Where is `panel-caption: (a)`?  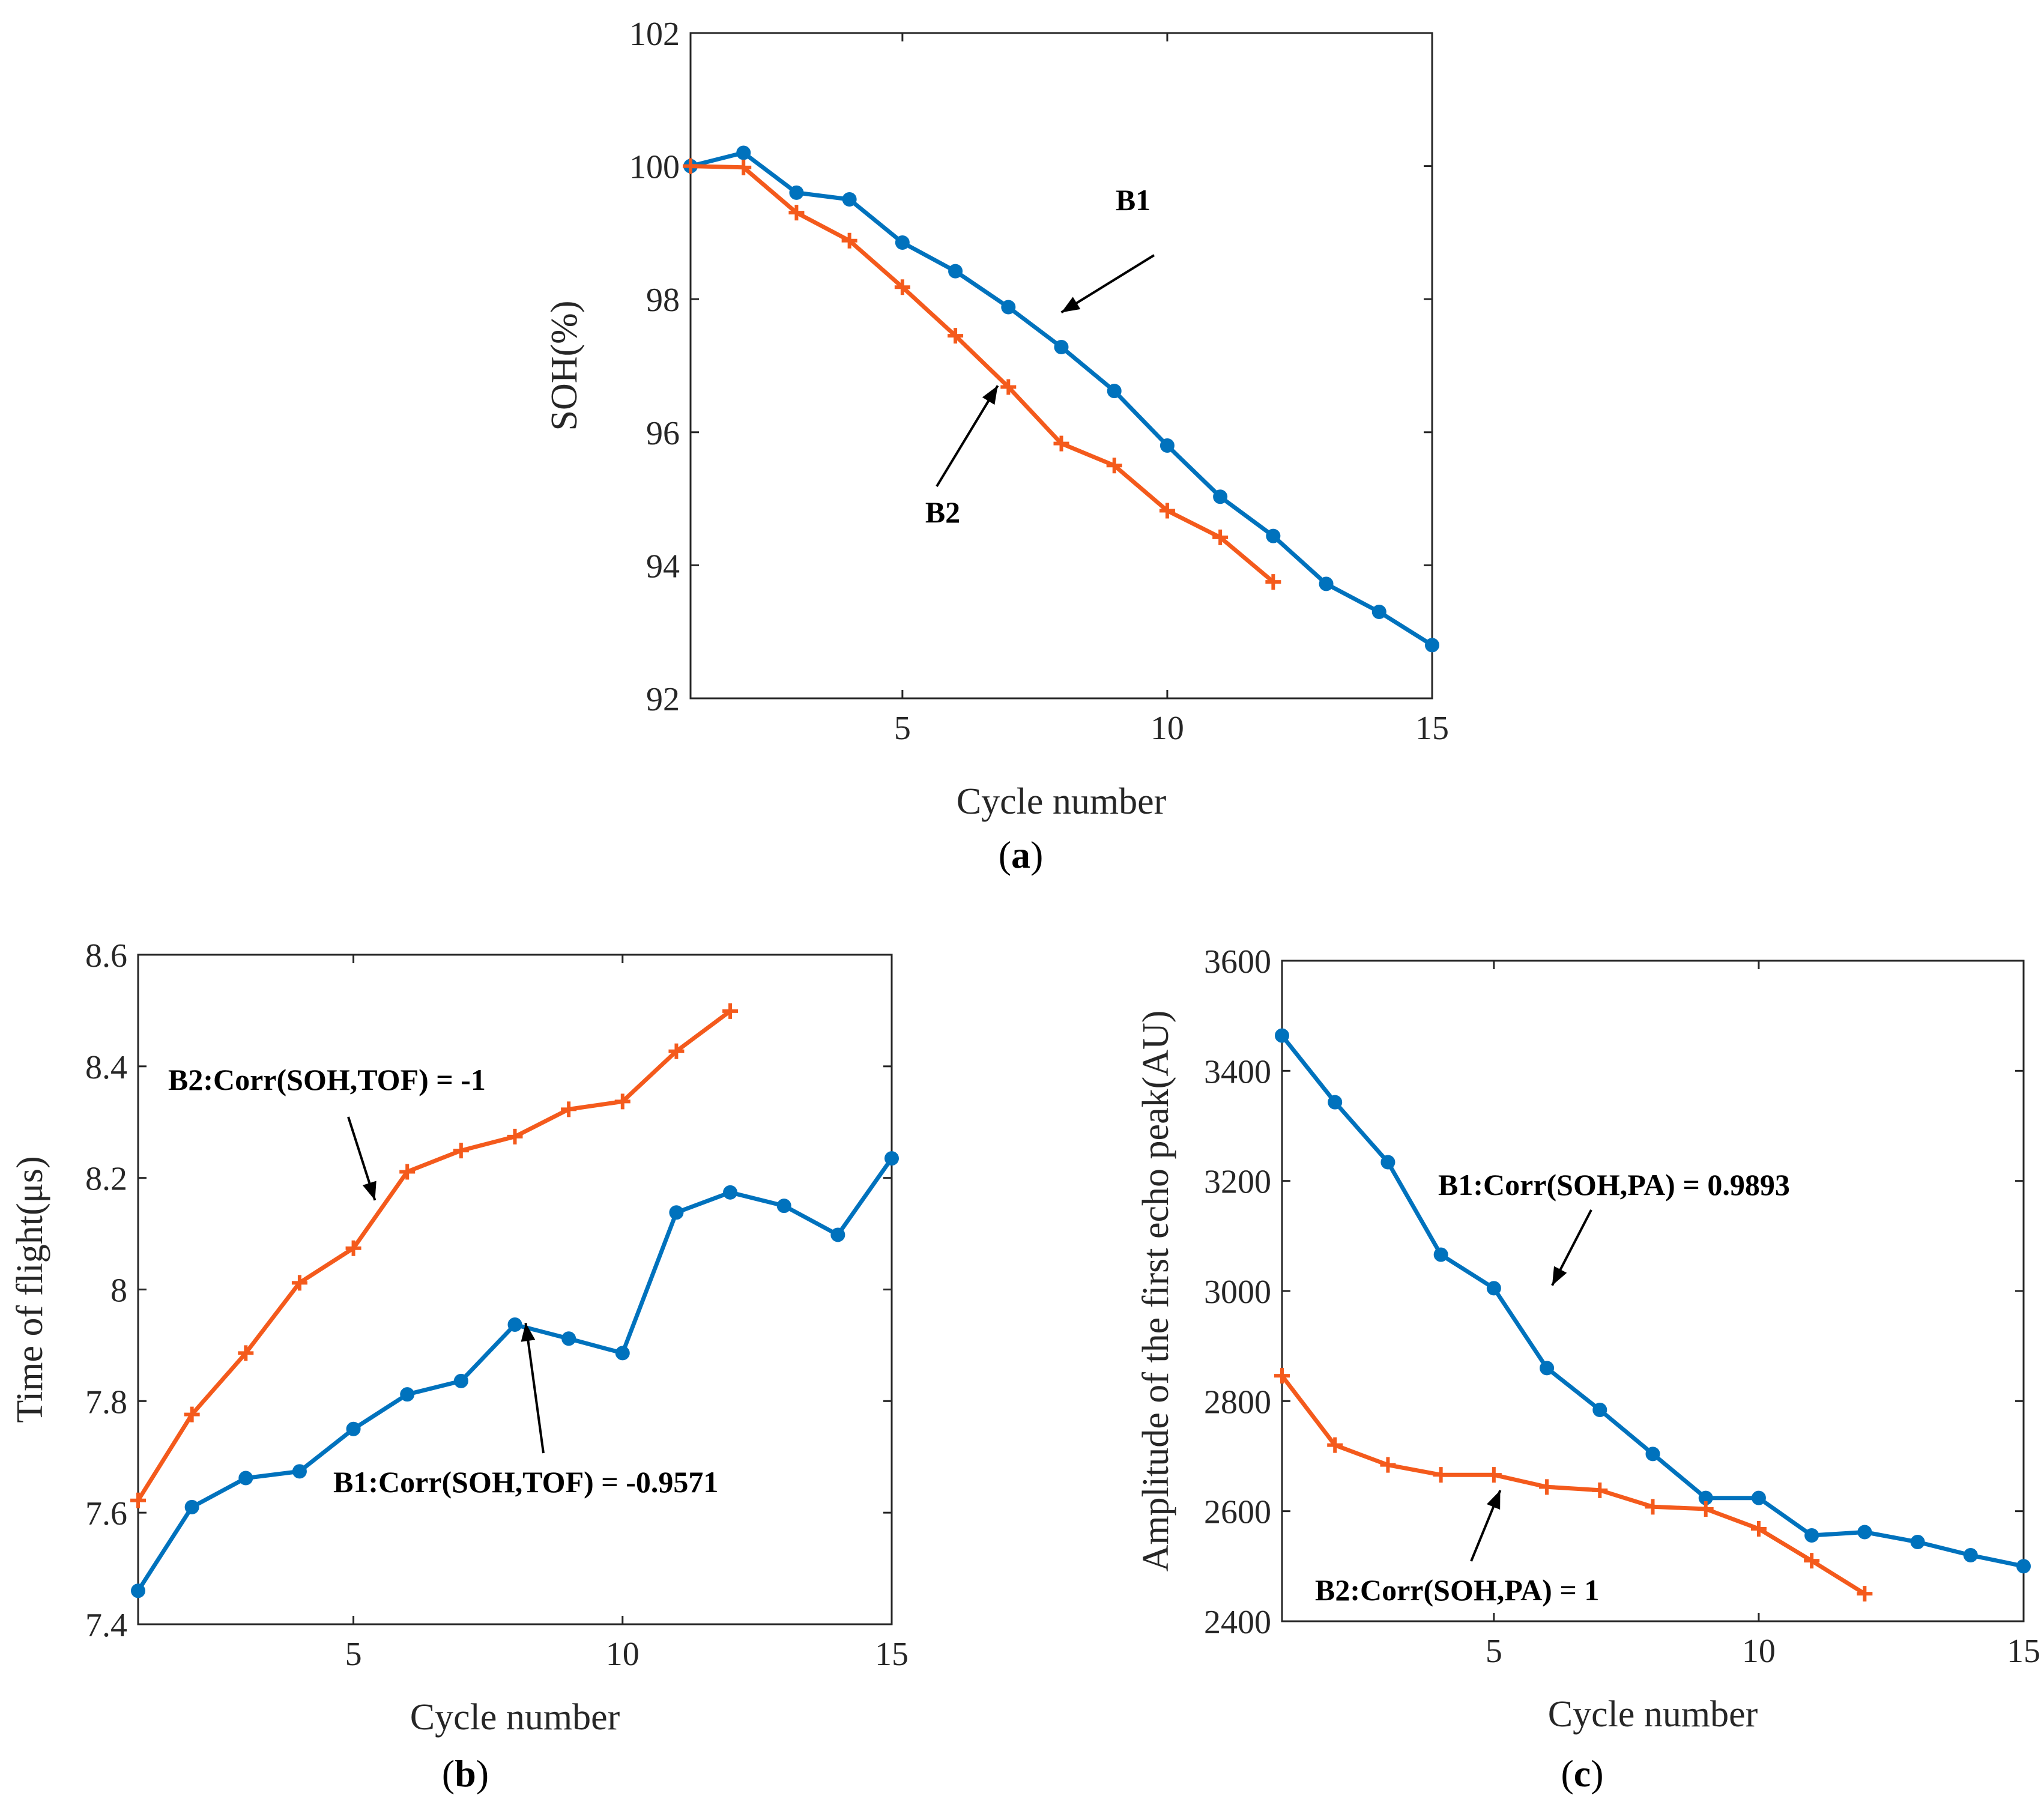
panel-caption: (a) is located at coordinates (1022, 854).